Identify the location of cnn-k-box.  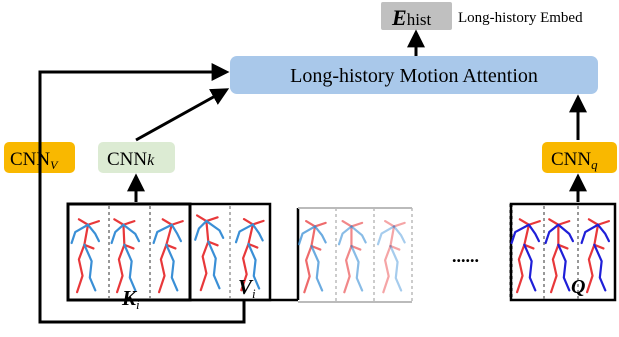
(136, 157).